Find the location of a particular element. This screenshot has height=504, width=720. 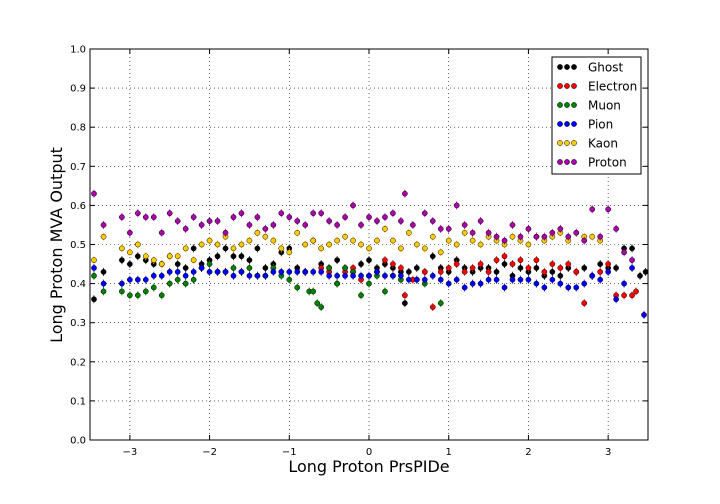

y-tick-label: 0.0 is located at coordinates (78, 441).